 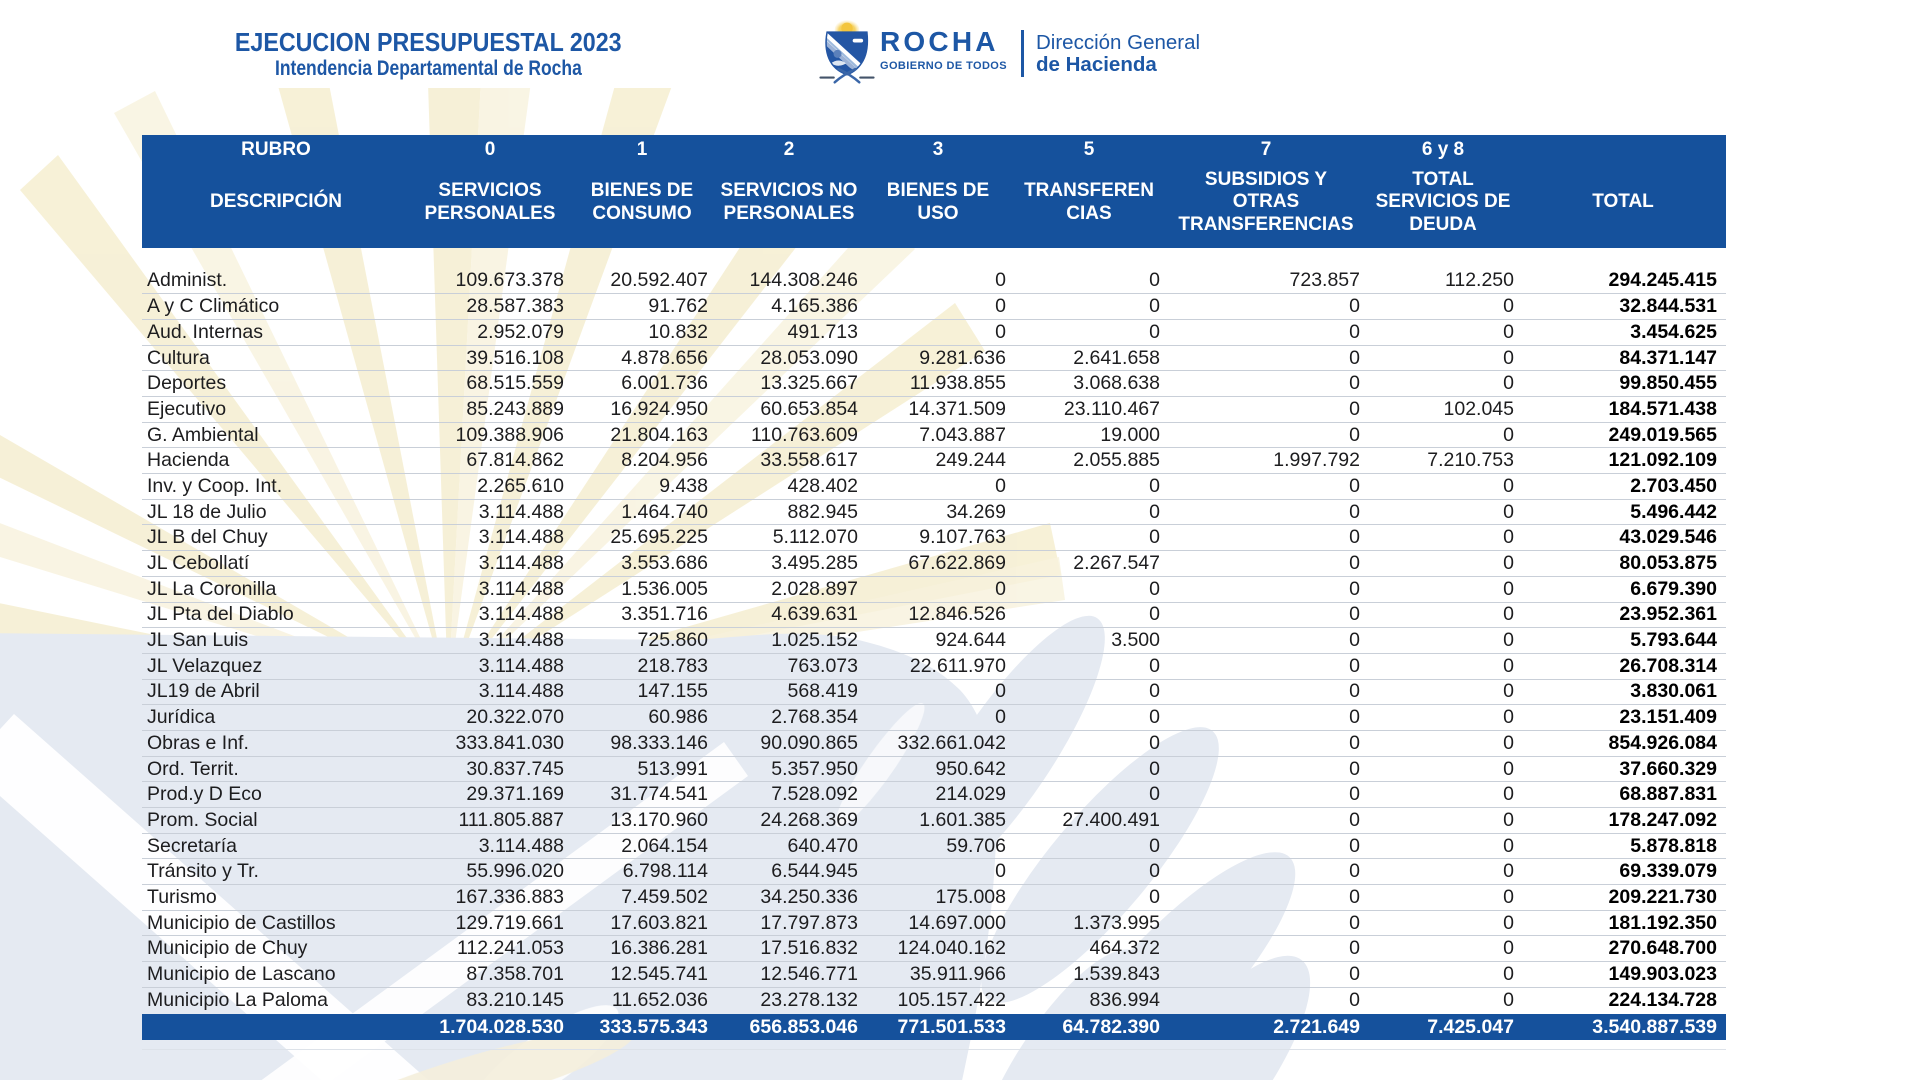 What do you see at coordinates (1668, 306) in the screenshot?
I see `row-total-value: 32.844.531` at bounding box center [1668, 306].